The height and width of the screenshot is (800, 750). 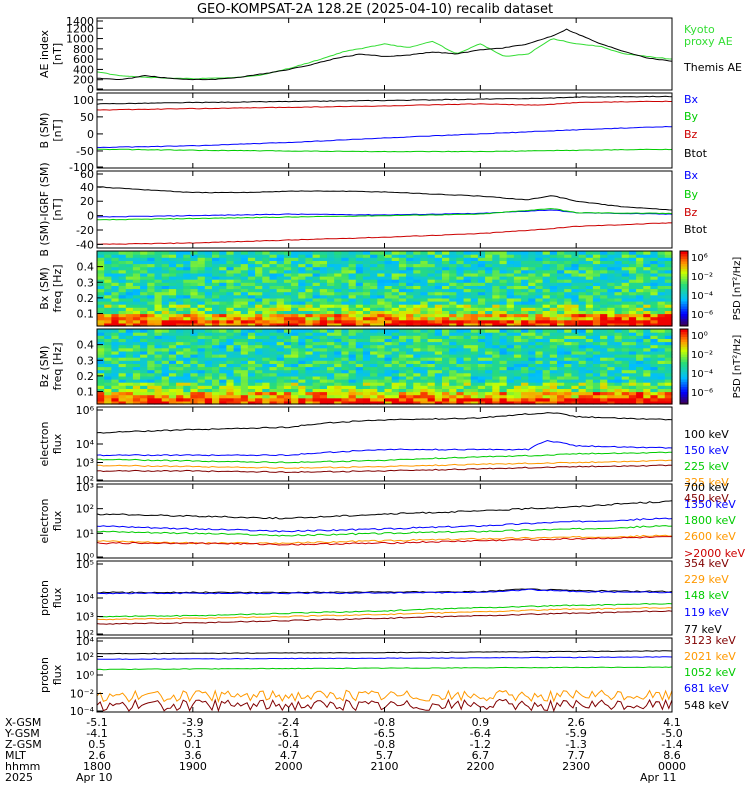 I want to click on y-tick-label: 10³, so click(x=85, y=617).